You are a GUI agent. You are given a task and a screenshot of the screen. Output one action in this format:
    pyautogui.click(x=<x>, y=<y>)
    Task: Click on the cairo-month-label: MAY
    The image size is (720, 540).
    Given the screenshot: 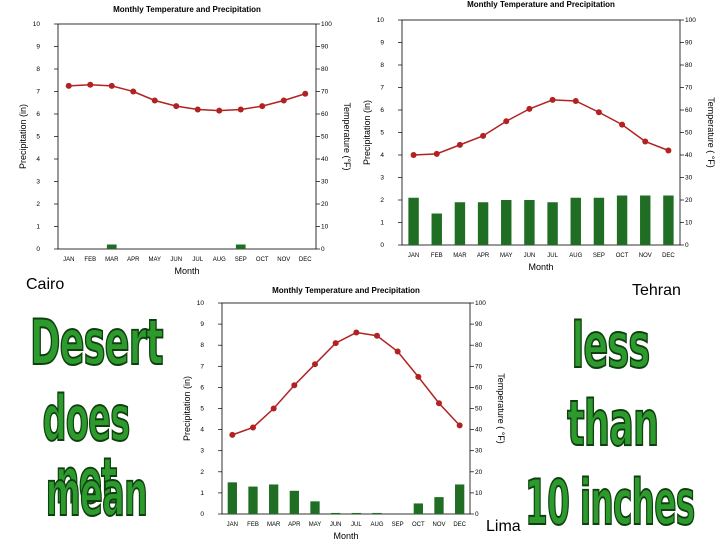 What is the action you would take?
    pyautogui.click(x=154, y=260)
    